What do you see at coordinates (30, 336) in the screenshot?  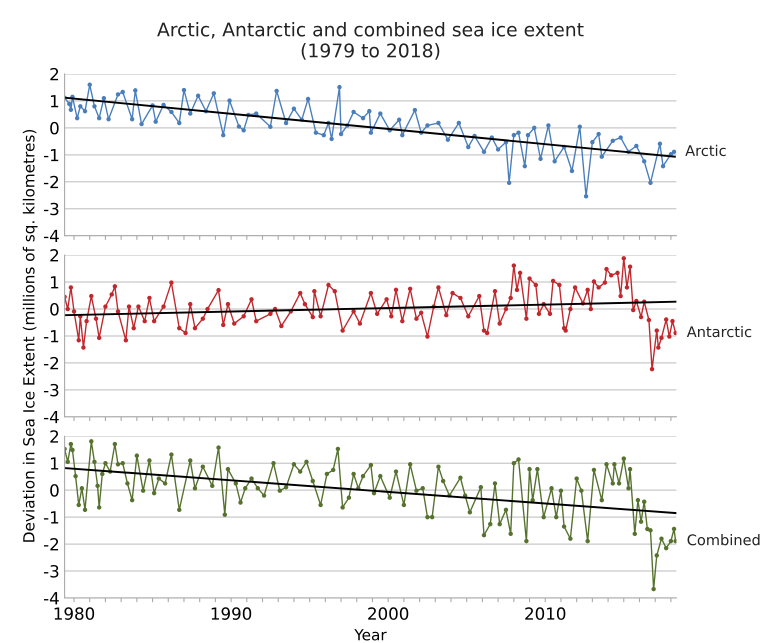 I see `y-axis-title: Deviation in Sea Ice Extent (millions of sq. kilometres)` at bounding box center [30, 336].